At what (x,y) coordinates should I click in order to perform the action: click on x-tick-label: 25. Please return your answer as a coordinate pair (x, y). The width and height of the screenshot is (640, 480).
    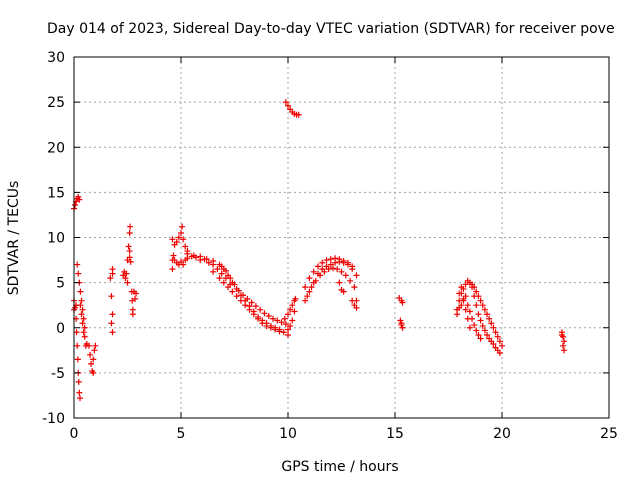
    Looking at the image, I should click on (609, 434).